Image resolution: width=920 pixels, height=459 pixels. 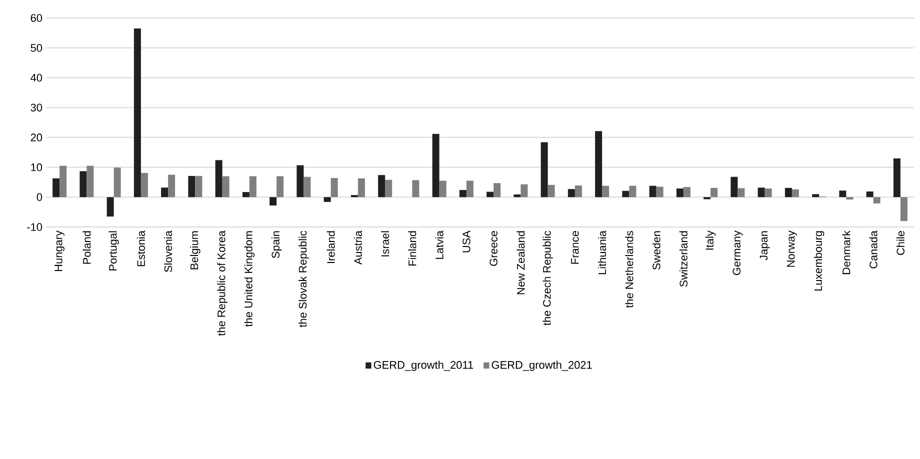 I want to click on x-tick-label: the Republic of Korea, so click(x=222, y=283).